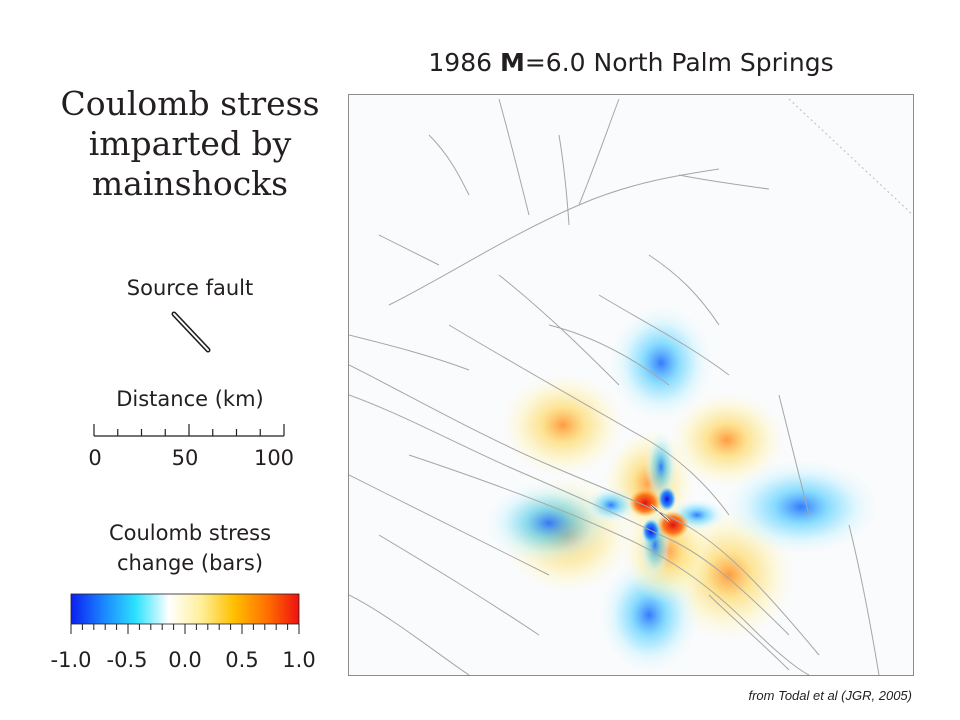  I want to click on peak-positive-nw, so click(645, 503).